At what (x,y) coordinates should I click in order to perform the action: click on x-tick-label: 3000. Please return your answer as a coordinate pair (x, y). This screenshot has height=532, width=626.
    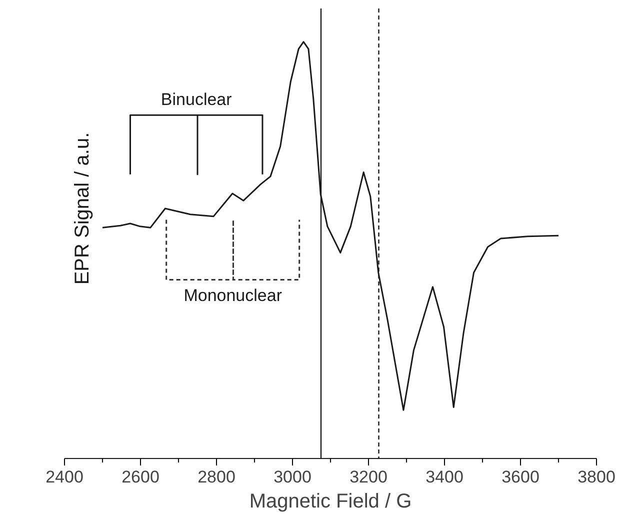
    Looking at the image, I should click on (293, 477).